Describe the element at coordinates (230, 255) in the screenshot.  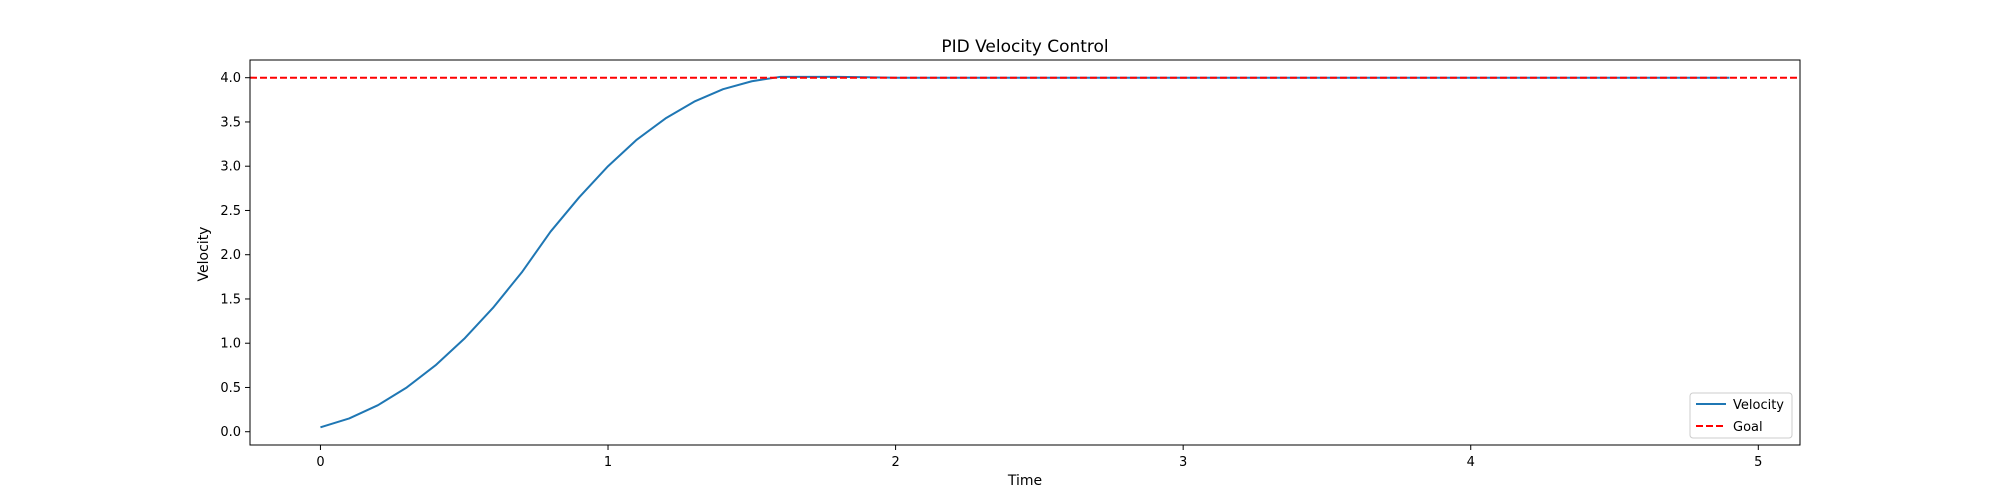
I see `y-tick-label: 2.0` at that location.